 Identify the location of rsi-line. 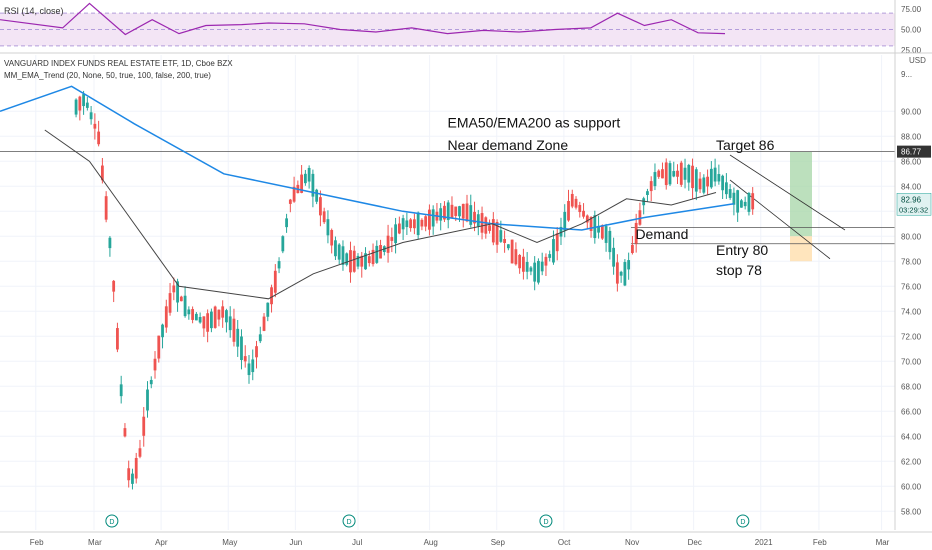
(363, 19).